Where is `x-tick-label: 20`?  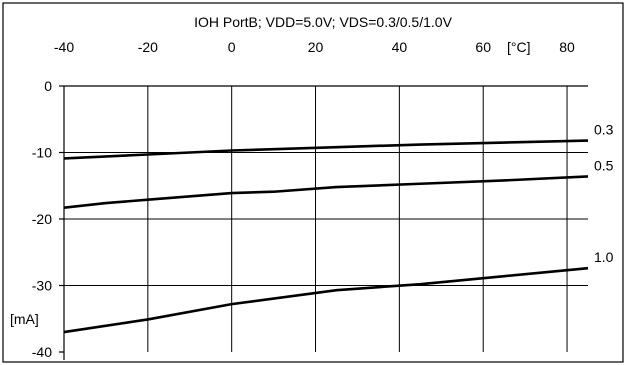
x-tick-label: 20 is located at coordinates (316, 47).